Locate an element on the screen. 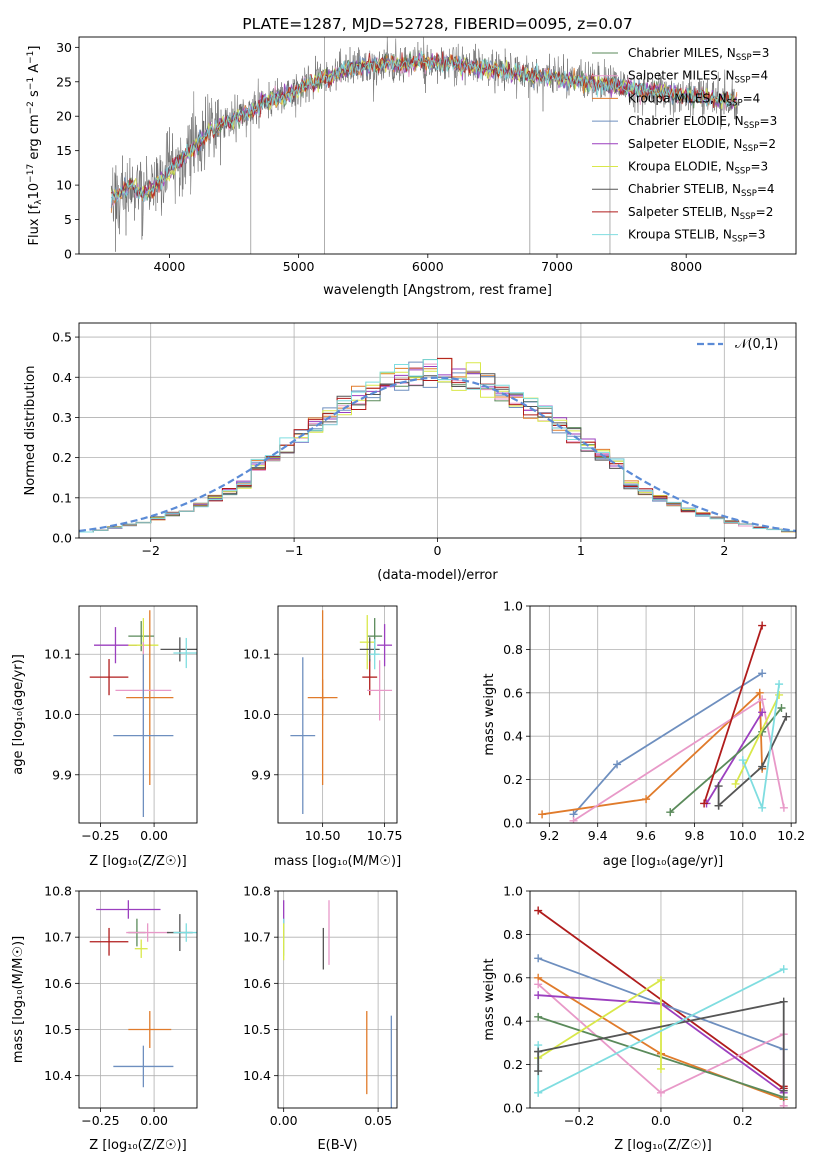 The height and width of the screenshot is (1174, 819). y-tick-label: 1.0 is located at coordinates (513, 891).